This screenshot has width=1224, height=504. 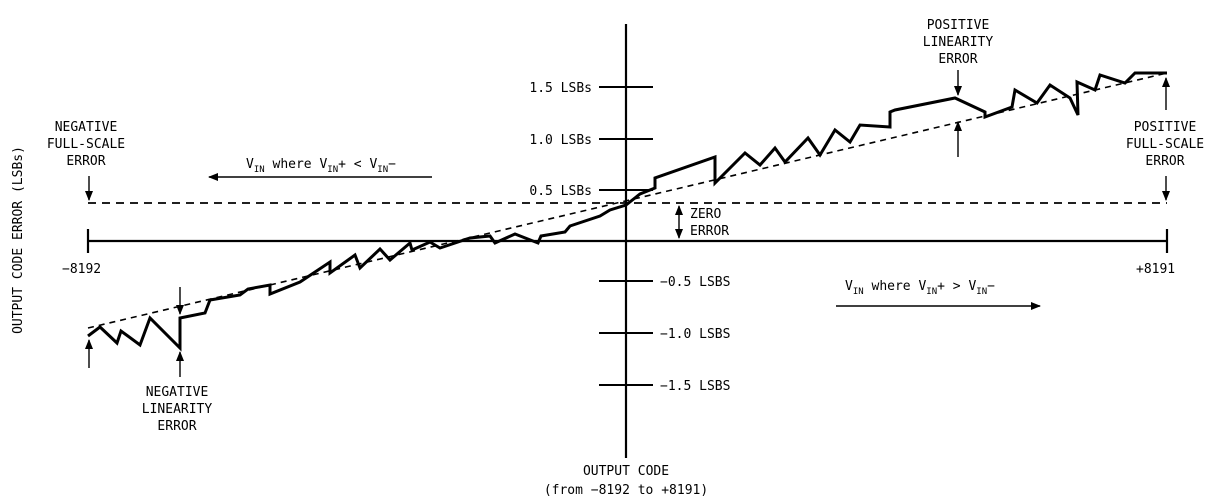 I want to click on vin-positive-label: VIN where VIN+ > VIN−, so click(x=920, y=288).